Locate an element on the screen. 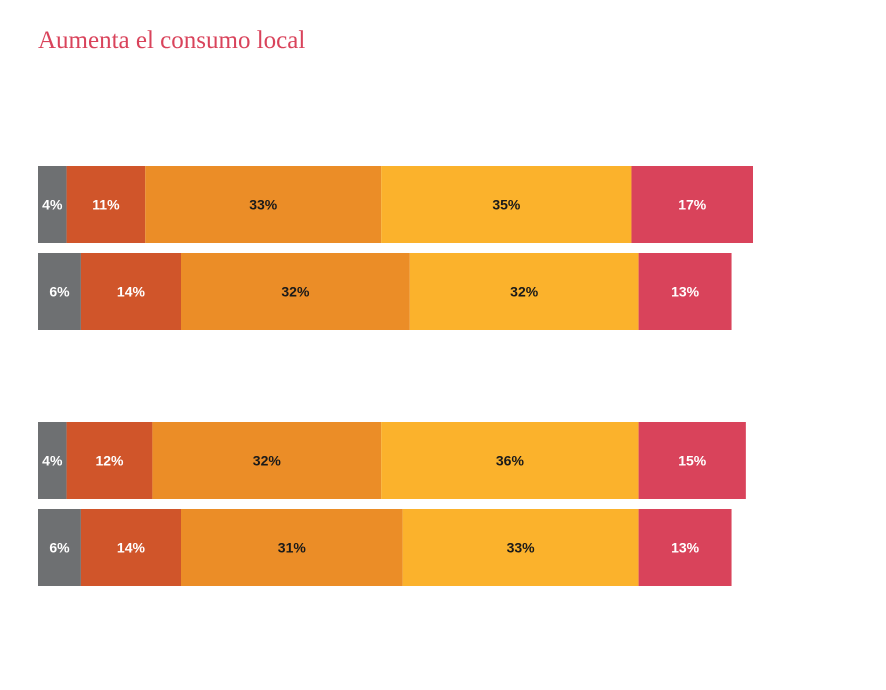 Image resolution: width=886 pixels, height=690 pixels. data-label-g2-b2-s5: 13% is located at coordinates (685, 548).